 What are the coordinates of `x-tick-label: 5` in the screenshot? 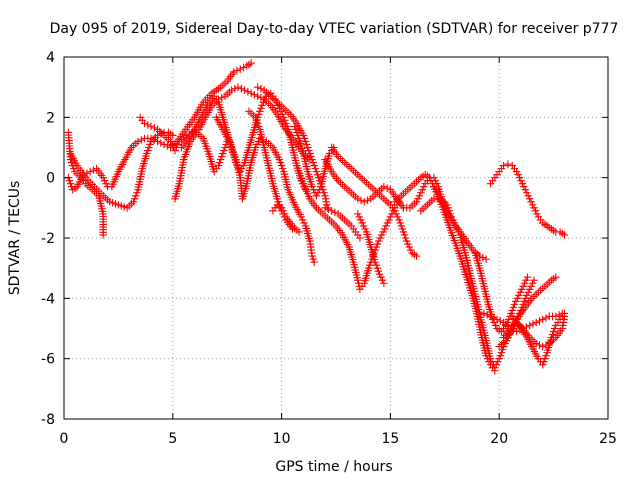 It's located at (172, 439).